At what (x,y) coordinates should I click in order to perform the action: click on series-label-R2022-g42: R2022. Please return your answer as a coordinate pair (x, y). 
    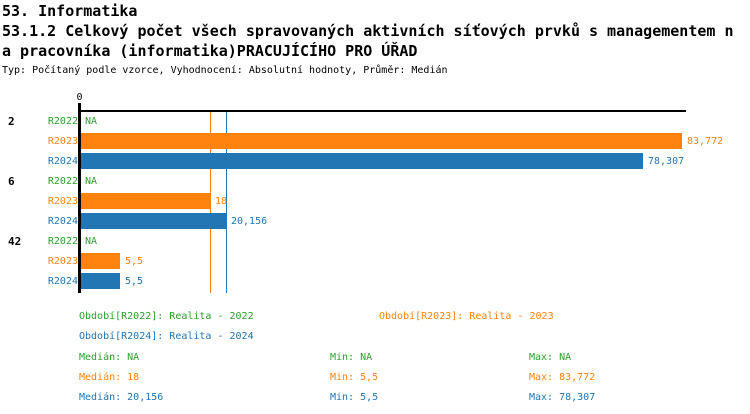
    Looking at the image, I should click on (62, 241).